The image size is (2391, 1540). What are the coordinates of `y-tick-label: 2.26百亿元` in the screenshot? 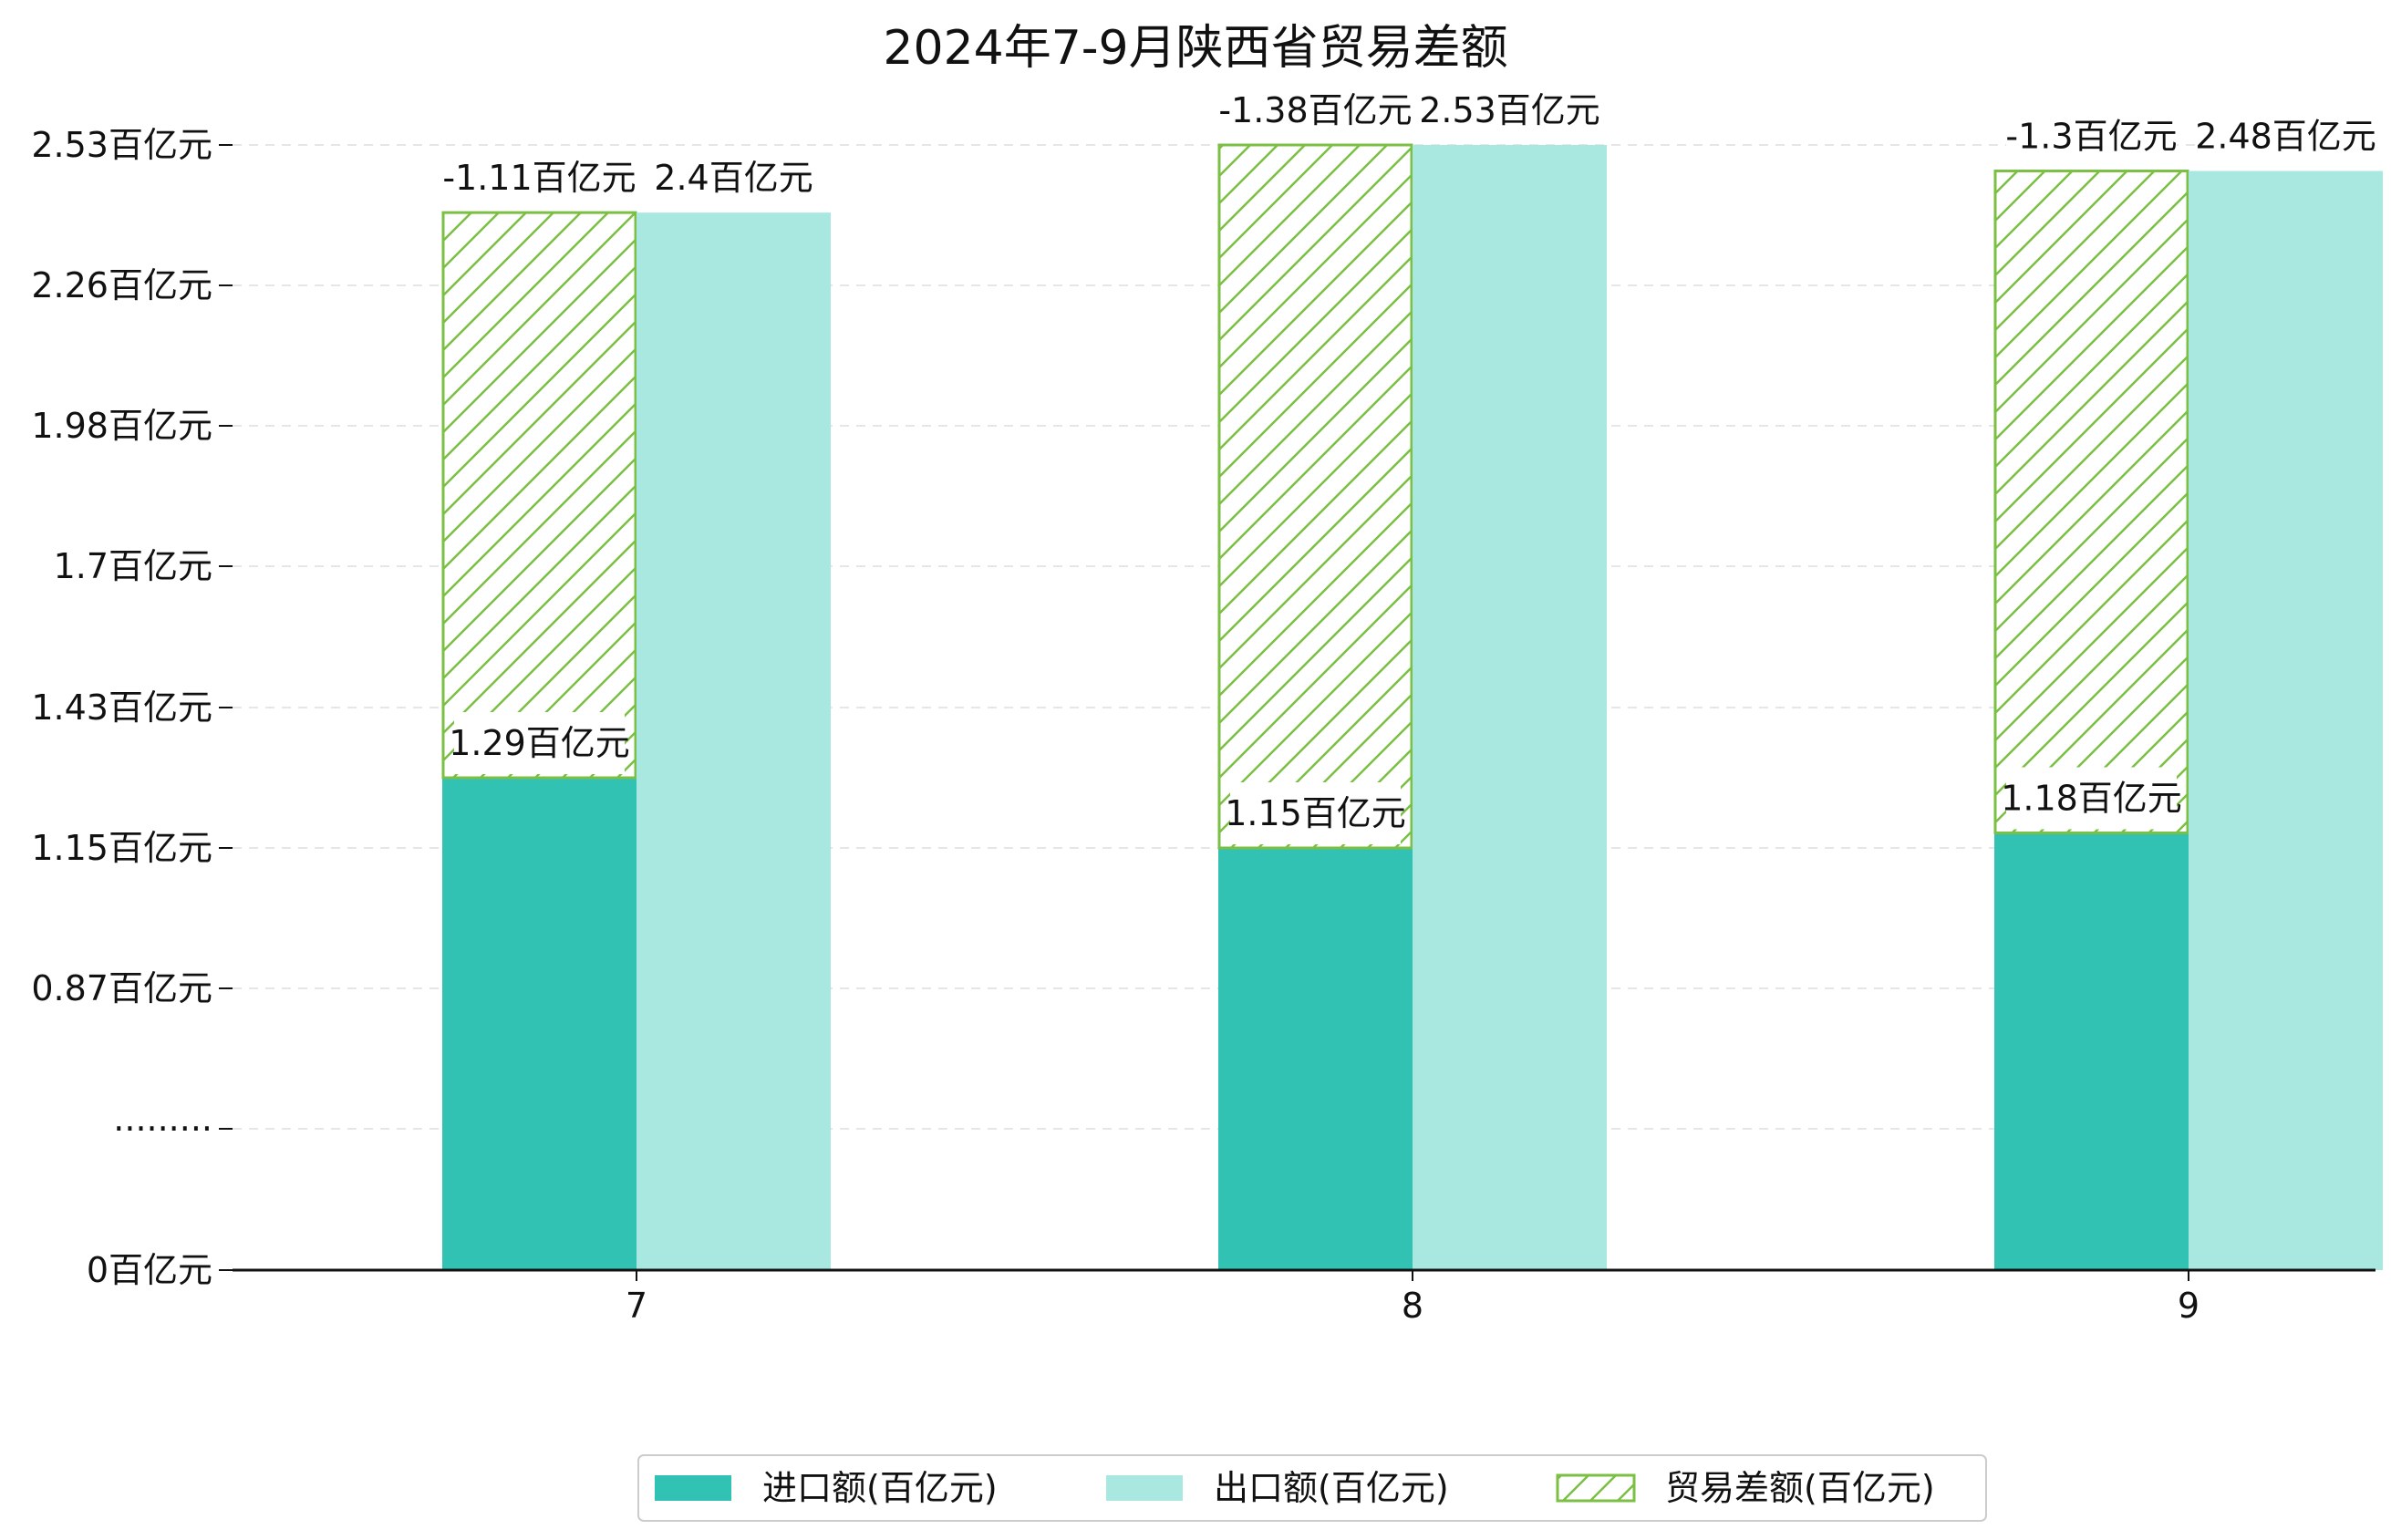 It's located at (121, 285).